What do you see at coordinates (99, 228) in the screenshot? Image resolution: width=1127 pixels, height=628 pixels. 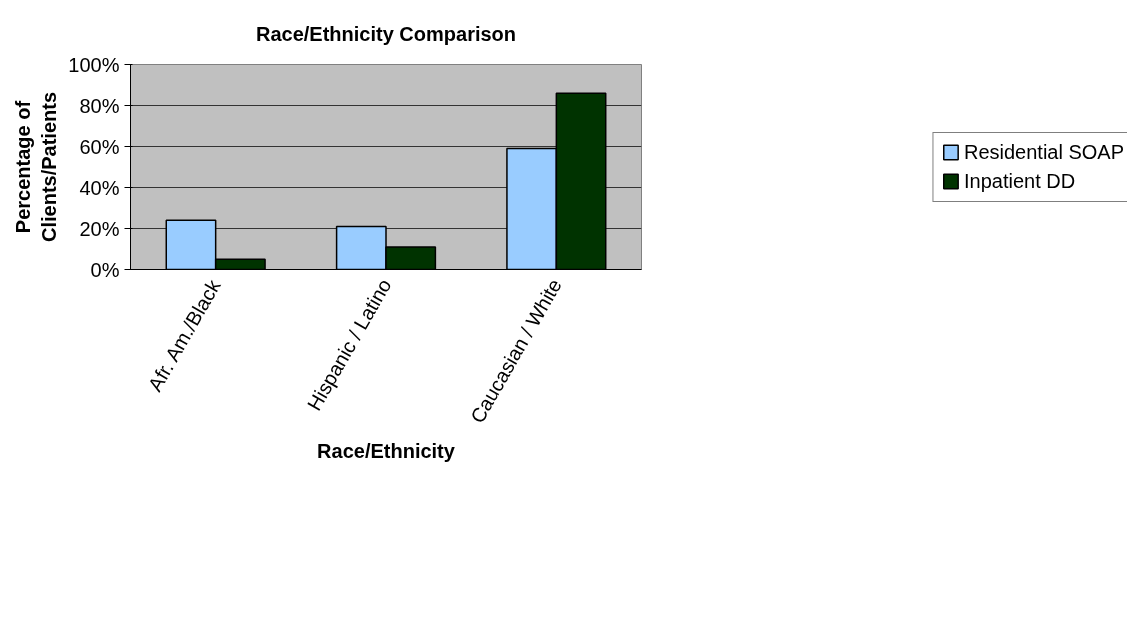 I see `y-tick-label: 20%` at bounding box center [99, 228].